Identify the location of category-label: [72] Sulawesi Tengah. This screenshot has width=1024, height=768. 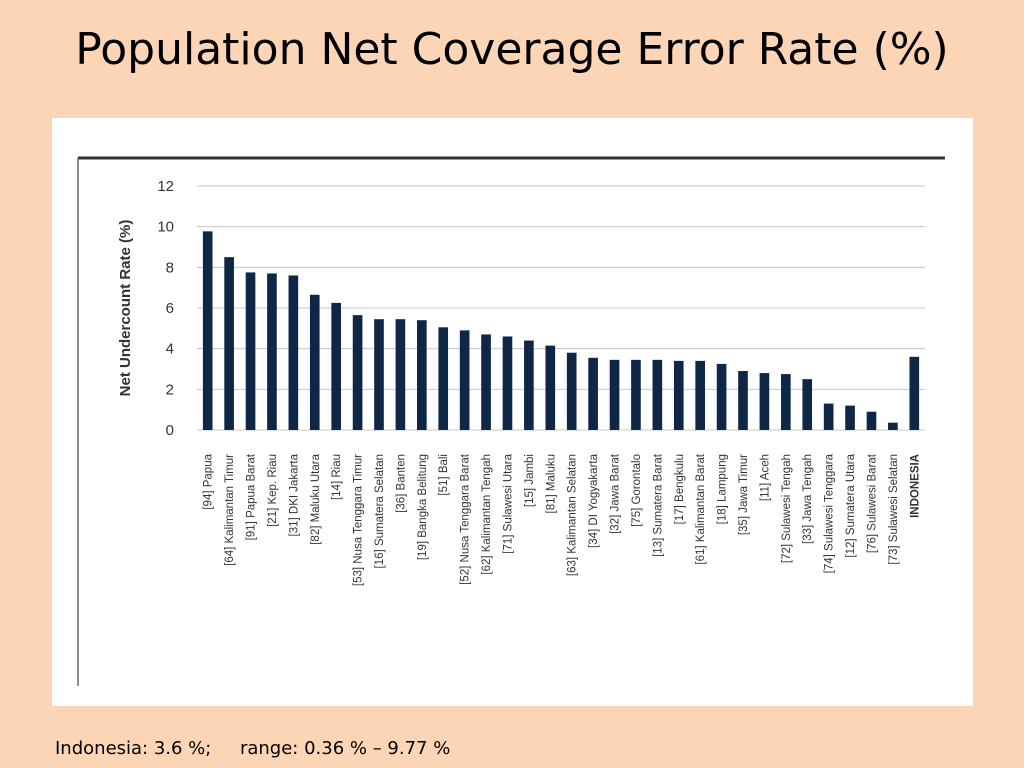
(787, 508).